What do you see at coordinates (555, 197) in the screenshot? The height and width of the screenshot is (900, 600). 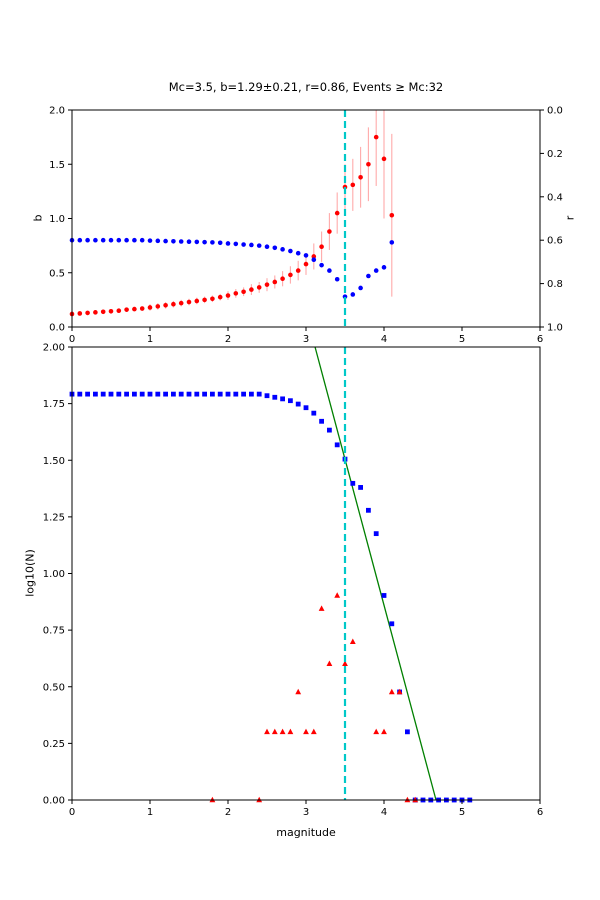 I see `svg-text: 0.4` at bounding box center [555, 197].